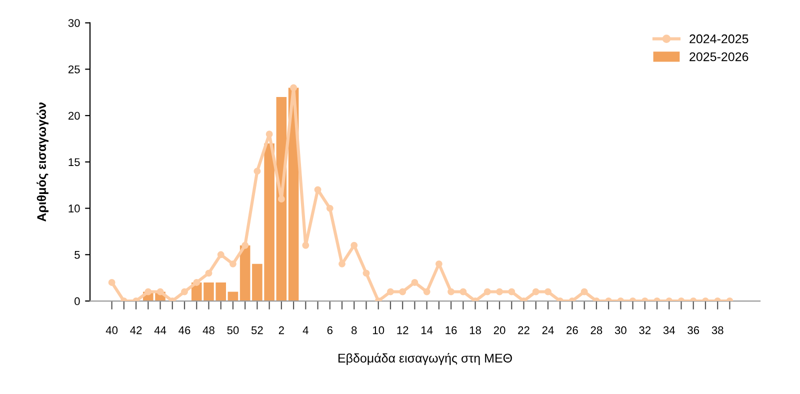 This screenshot has height=394, width=800. What do you see at coordinates (74, 69) in the screenshot?
I see `y-tick-label: 25` at bounding box center [74, 69].